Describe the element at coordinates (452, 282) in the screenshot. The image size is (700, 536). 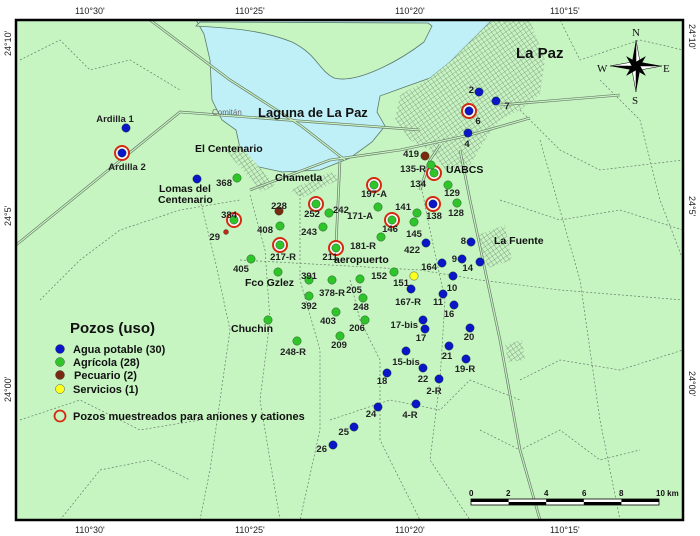
I see `well-10: 10` at that location.